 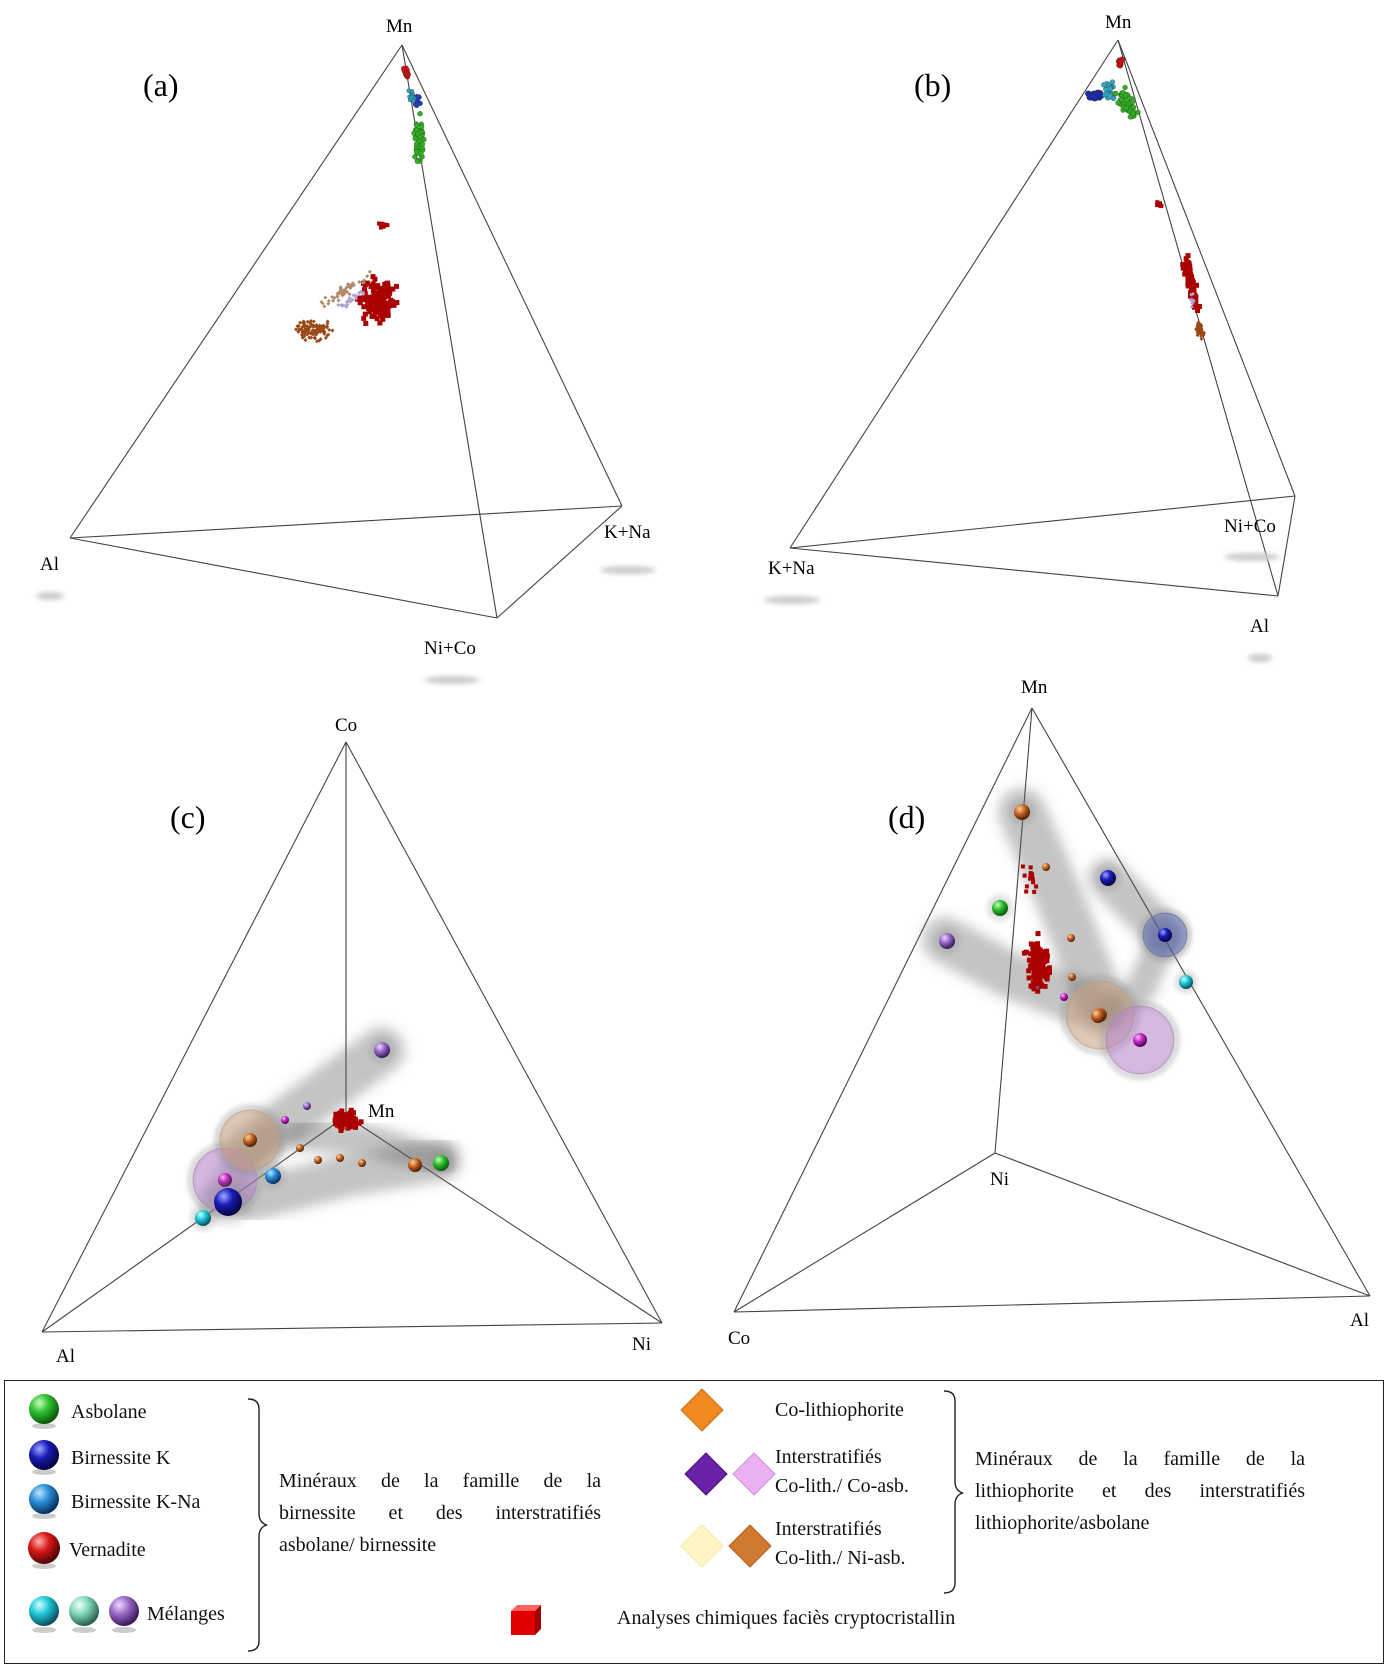 I want to click on vertex-label-a-3: Ni+Co, so click(x=450, y=648).